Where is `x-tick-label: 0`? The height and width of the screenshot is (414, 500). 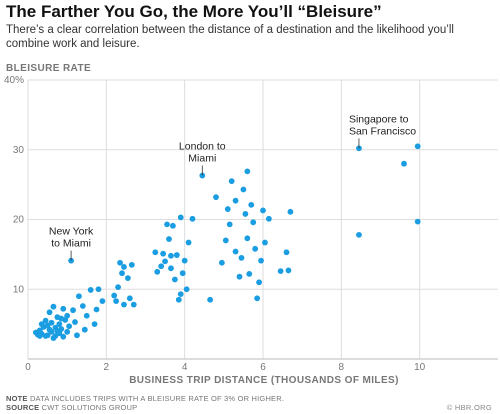
x-tick-label: 0 is located at coordinates (28, 367).